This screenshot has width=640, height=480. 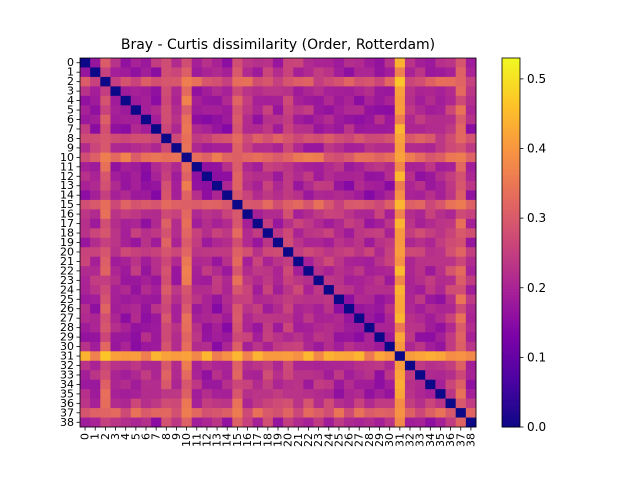 What do you see at coordinates (67, 356) in the screenshot?
I see `y-tick-label: 31` at bounding box center [67, 356].